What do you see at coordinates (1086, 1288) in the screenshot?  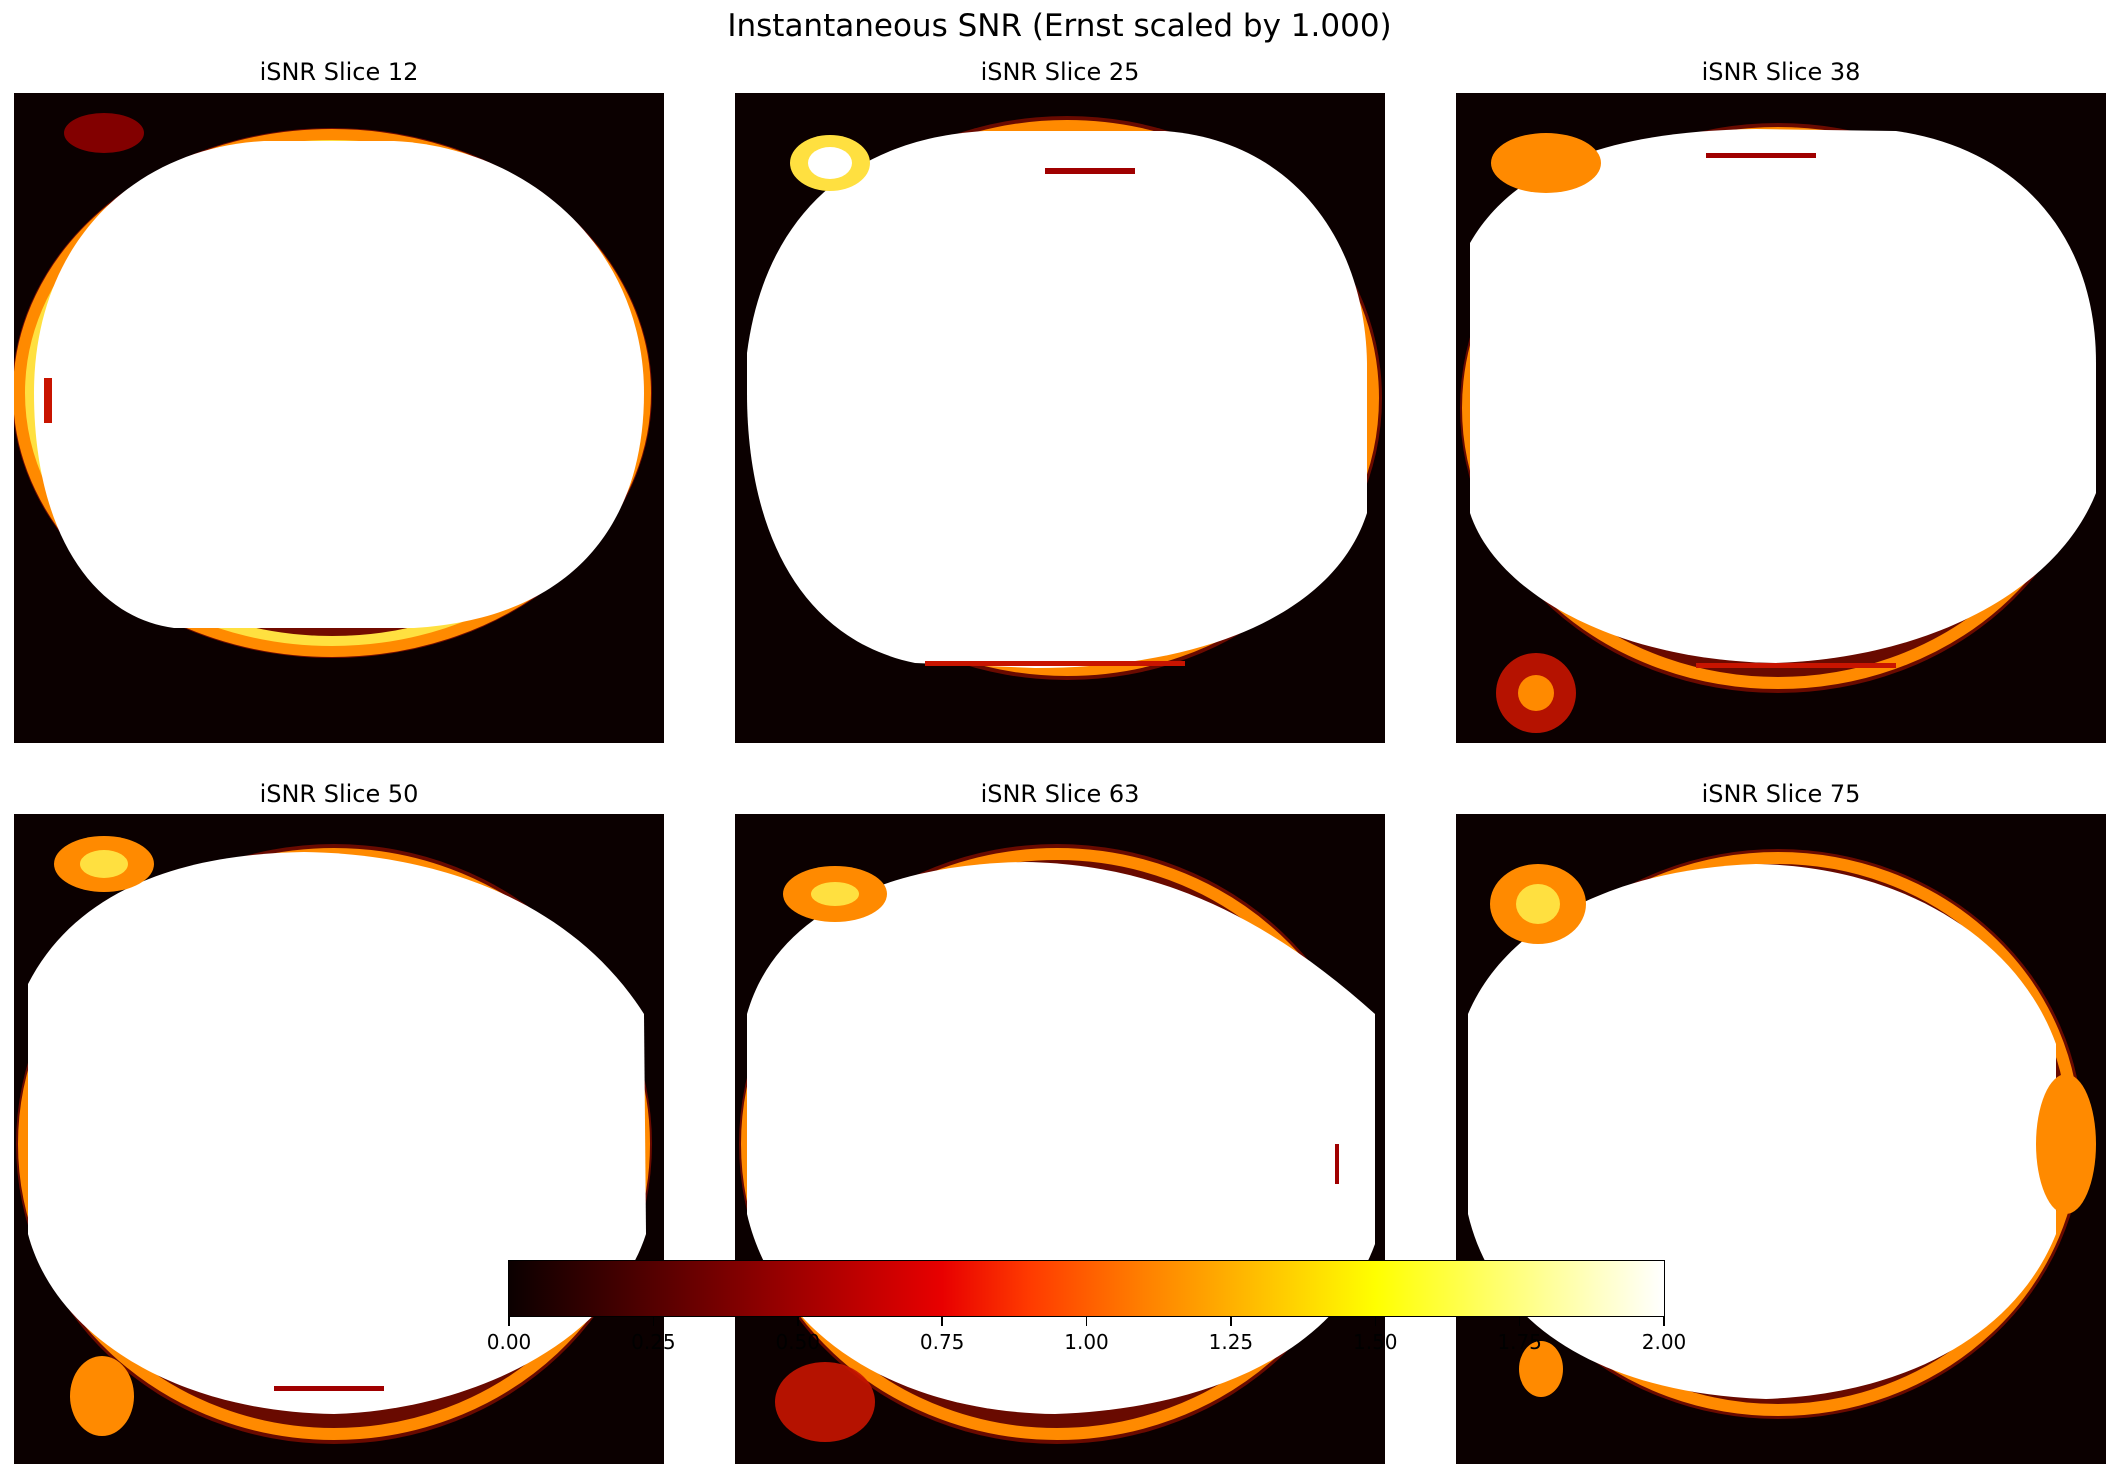 I see `colorbar` at bounding box center [1086, 1288].